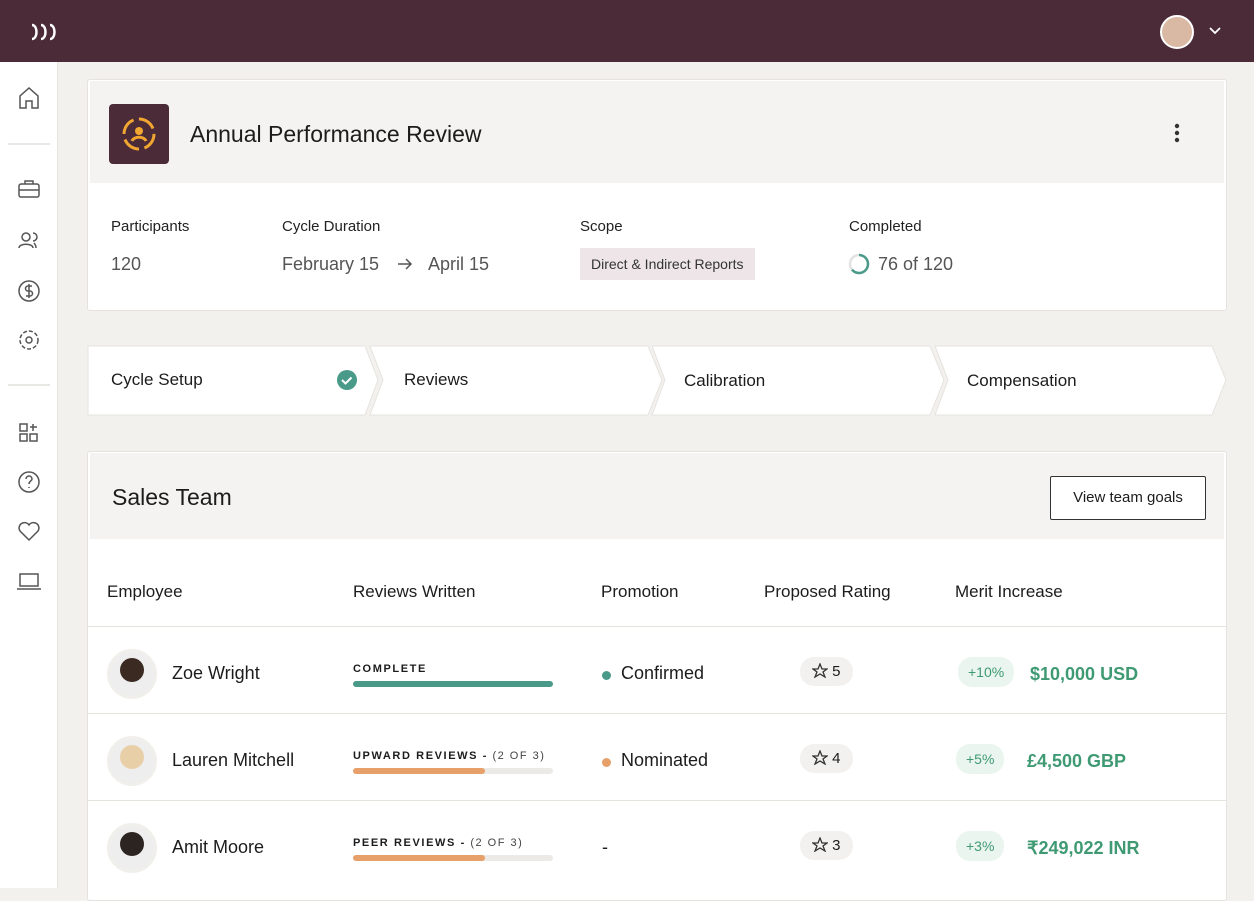 The image size is (1254, 901). I want to click on employee-name: Zoe Wright, so click(216, 673).